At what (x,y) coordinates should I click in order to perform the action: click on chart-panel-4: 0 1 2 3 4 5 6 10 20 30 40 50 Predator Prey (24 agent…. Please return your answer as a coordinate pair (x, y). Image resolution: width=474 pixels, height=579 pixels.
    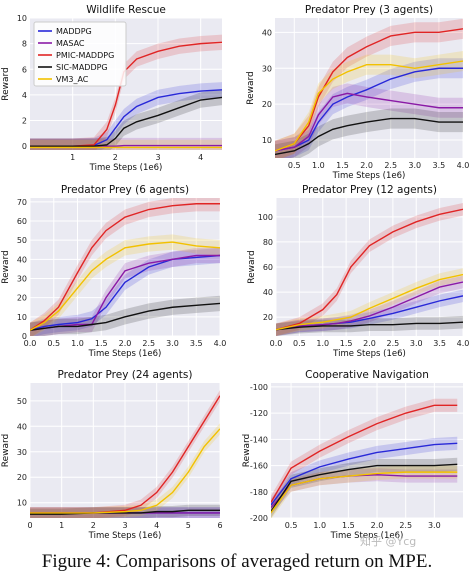
    Looking at the image, I should click on (112, 455).